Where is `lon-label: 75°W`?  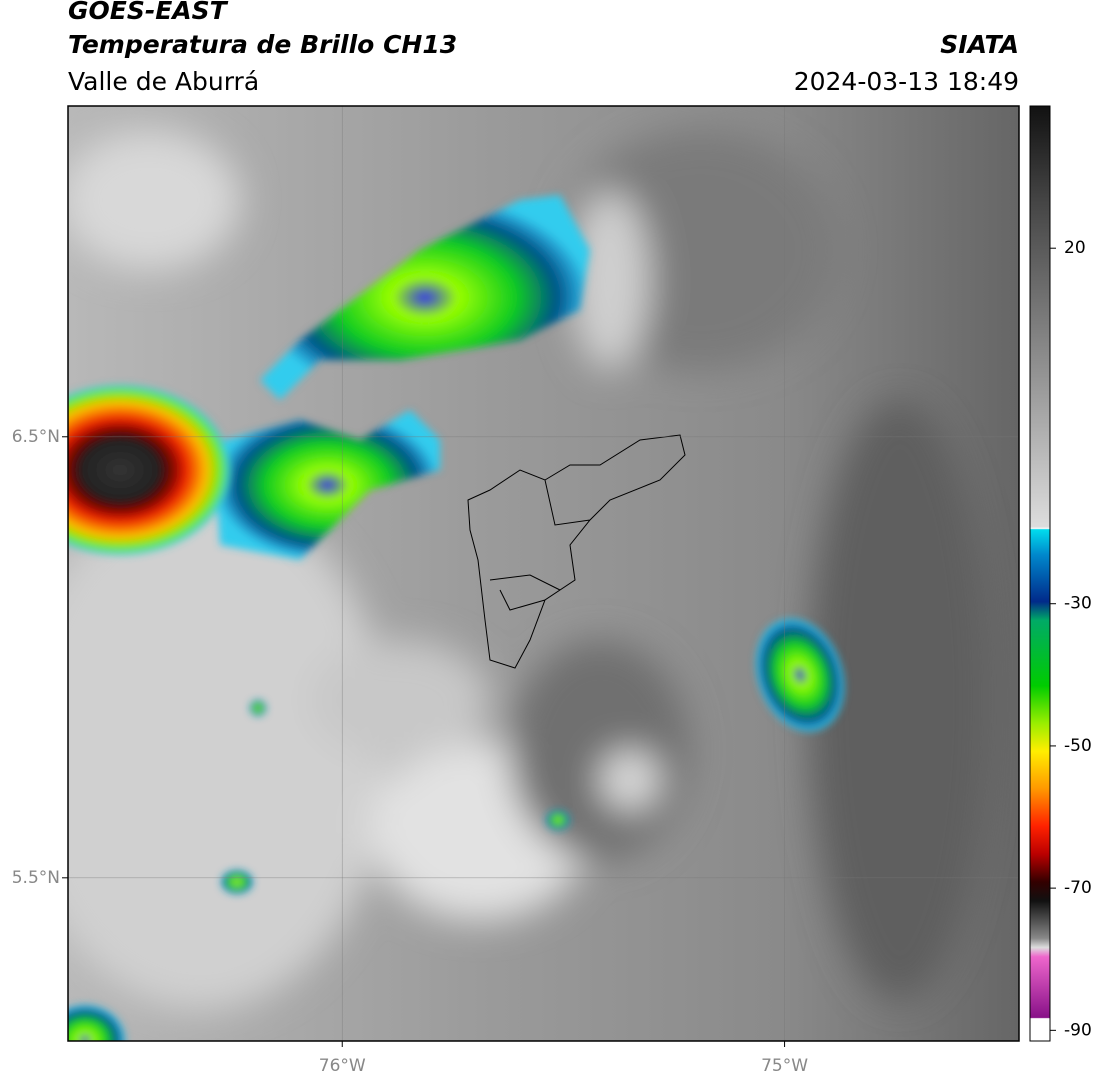 lon-label: 75°W is located at coordinates (784, 1066).